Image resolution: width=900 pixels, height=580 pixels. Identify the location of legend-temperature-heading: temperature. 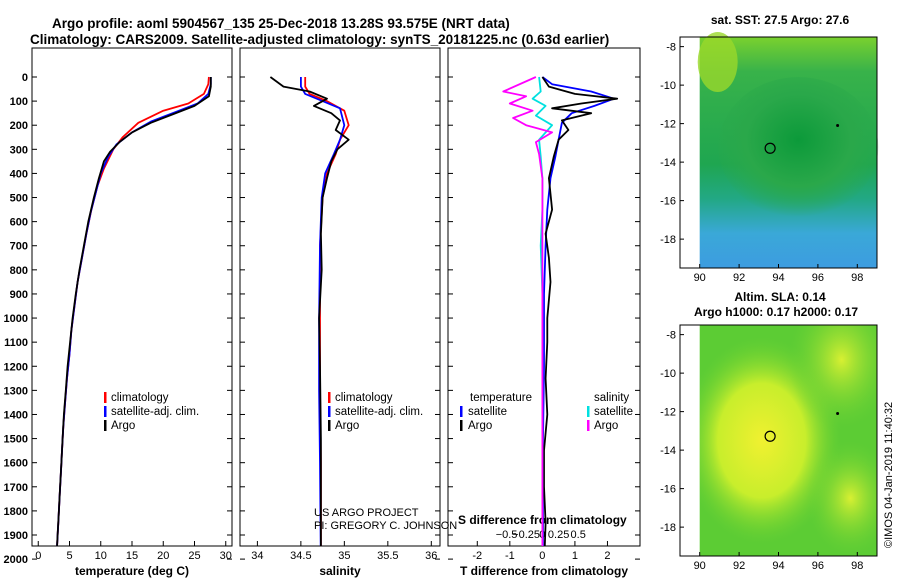
(501, 398).